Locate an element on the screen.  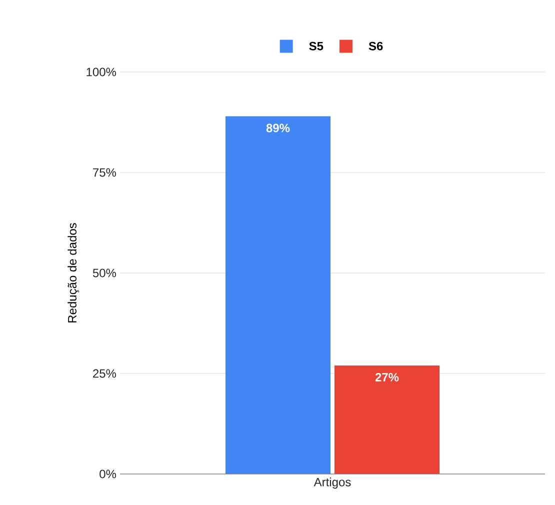
y-axis-title: Redução de dados is located at coordinates (73, 272).